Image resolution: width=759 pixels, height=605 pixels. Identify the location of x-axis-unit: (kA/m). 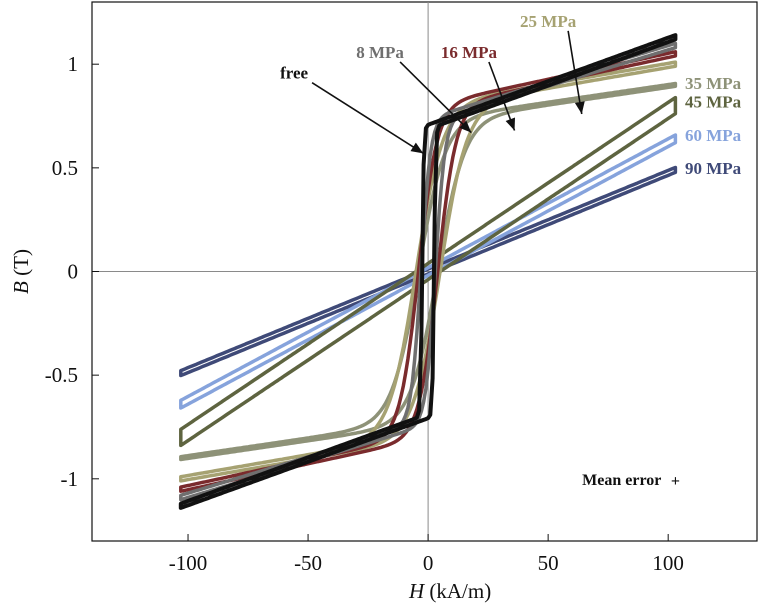
(457, 591).